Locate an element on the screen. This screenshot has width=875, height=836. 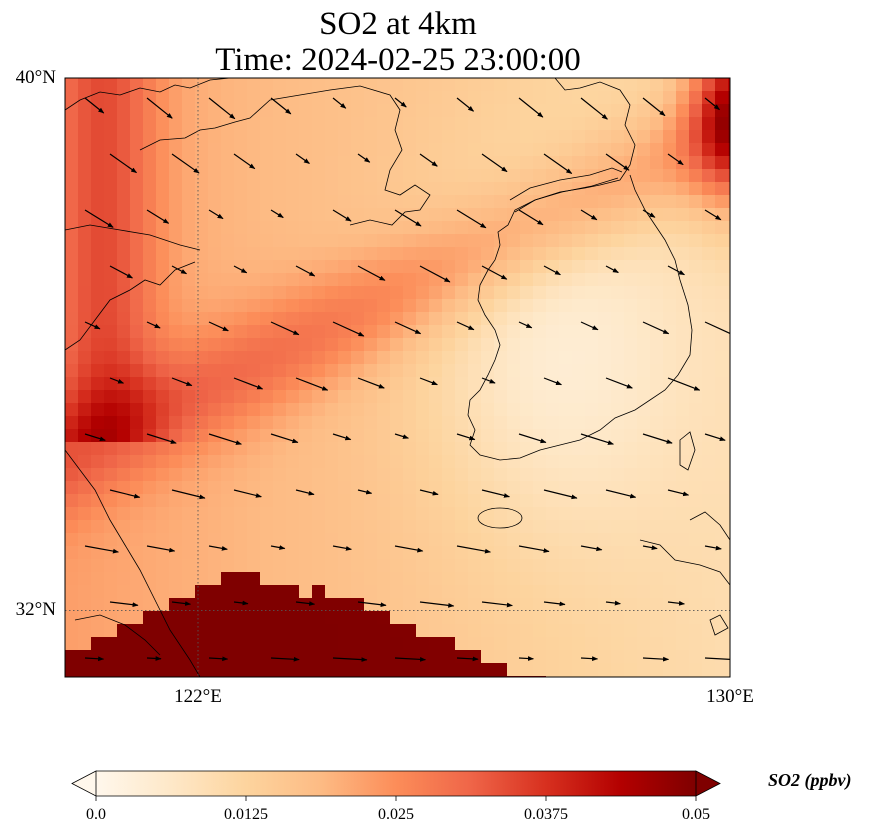
colorbar-extend-high is located at coordinates (708, 783).